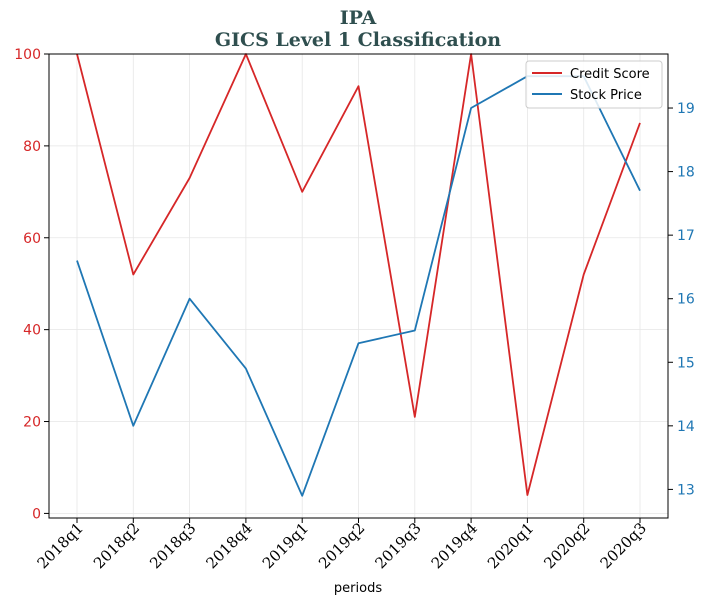 This screenshot has width=707, height=605. Describe the element at coordinates (285, 545) in the screenshot. I see `x-tick-label: 2019q1` at that location.